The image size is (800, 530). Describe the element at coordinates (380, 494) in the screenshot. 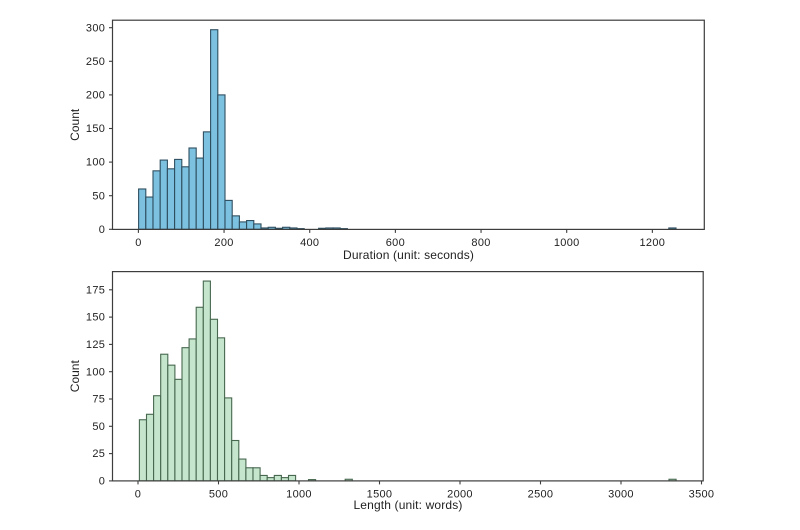

I see `svg-text: 1500` at that location.